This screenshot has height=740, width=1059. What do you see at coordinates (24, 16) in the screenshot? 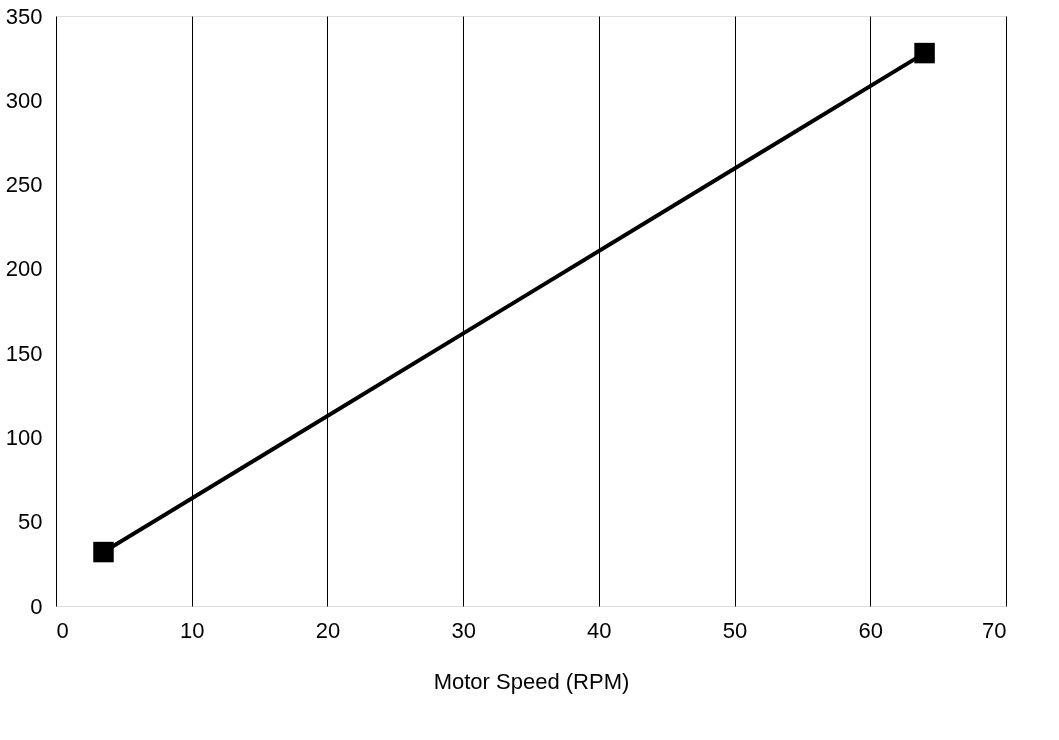
I see `y-tick-label: 350` at bounding box center [24, 16].